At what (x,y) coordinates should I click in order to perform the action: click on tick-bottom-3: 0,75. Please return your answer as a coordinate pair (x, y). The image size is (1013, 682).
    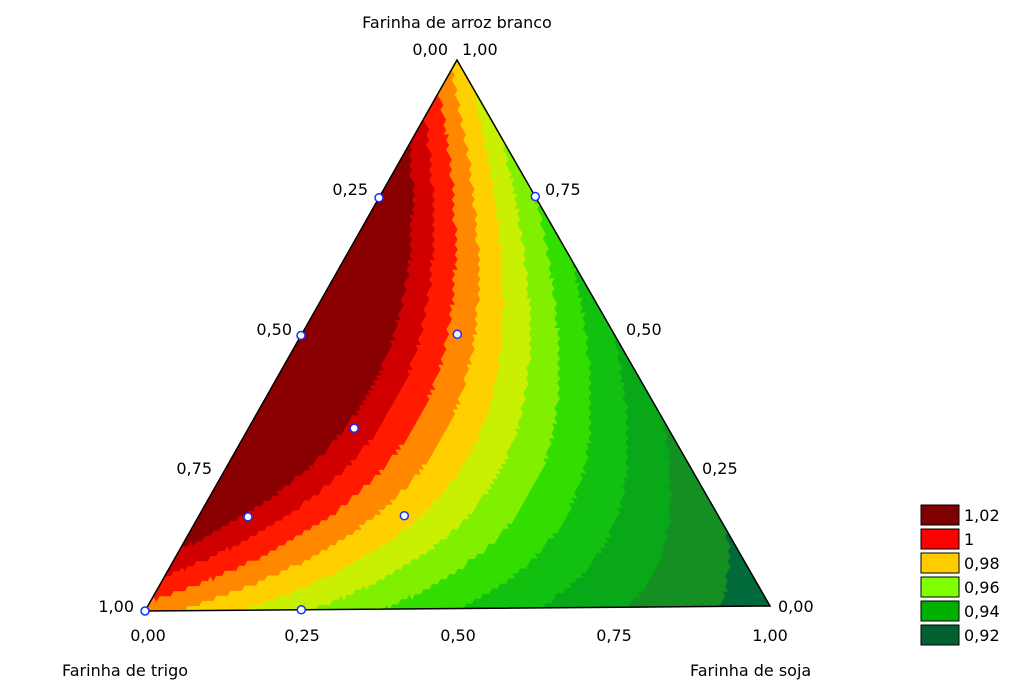
    Looking at the image, I should click on (614, 635).